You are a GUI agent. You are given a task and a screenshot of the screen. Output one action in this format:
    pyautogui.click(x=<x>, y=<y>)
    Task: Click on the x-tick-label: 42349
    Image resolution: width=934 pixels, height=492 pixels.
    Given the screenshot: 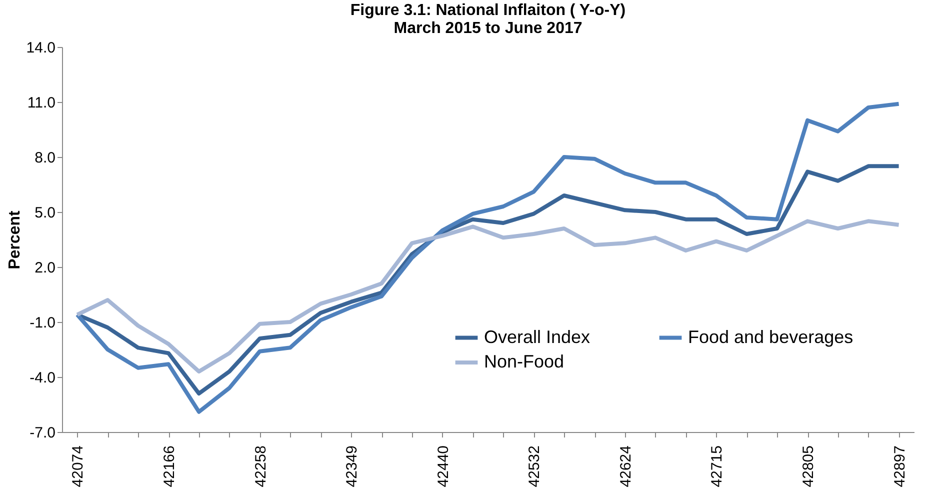 What is the action you would take?
    pyautogui.click(x=352, y=467)
    